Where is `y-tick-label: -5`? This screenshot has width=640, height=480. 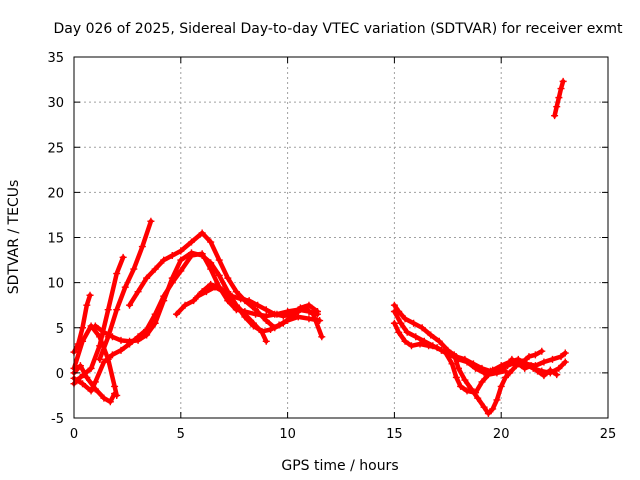 y-tick-label: -5 is located at coordinates (57, 419).